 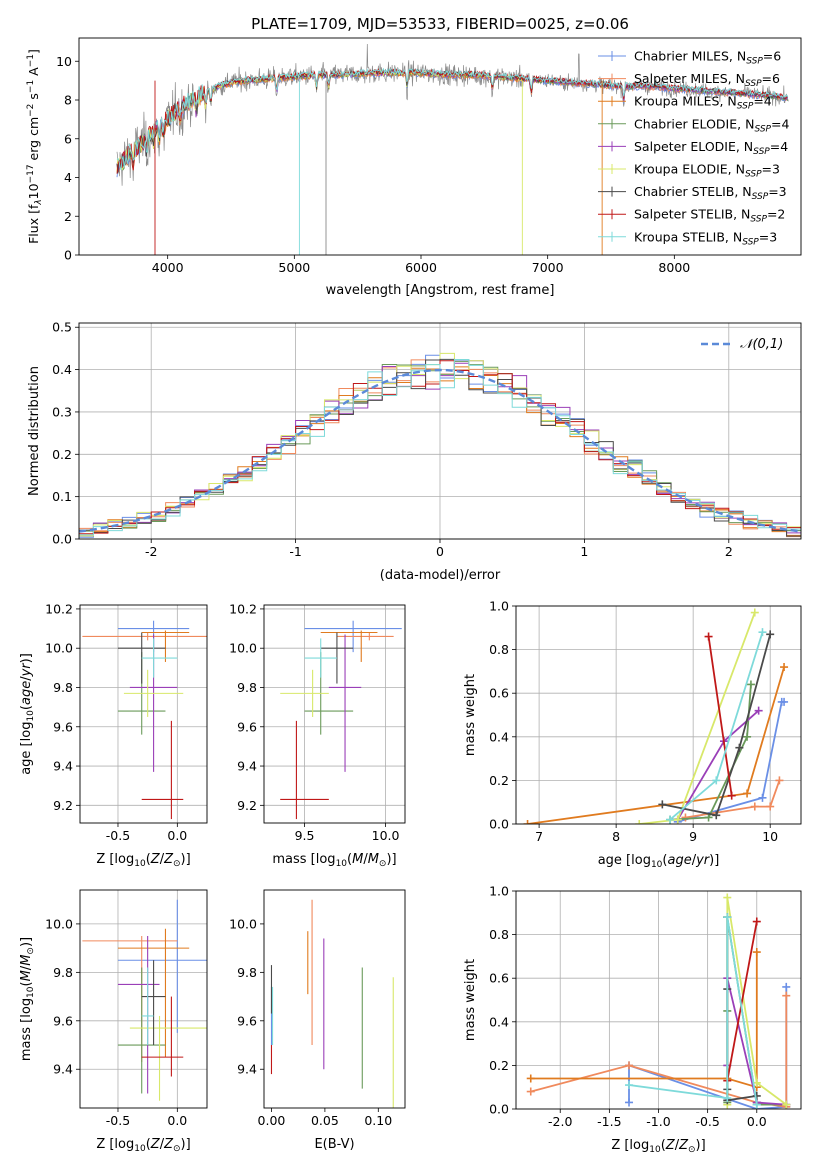 I want to click on age_vs_mass-points, so click(x=341, y=720).